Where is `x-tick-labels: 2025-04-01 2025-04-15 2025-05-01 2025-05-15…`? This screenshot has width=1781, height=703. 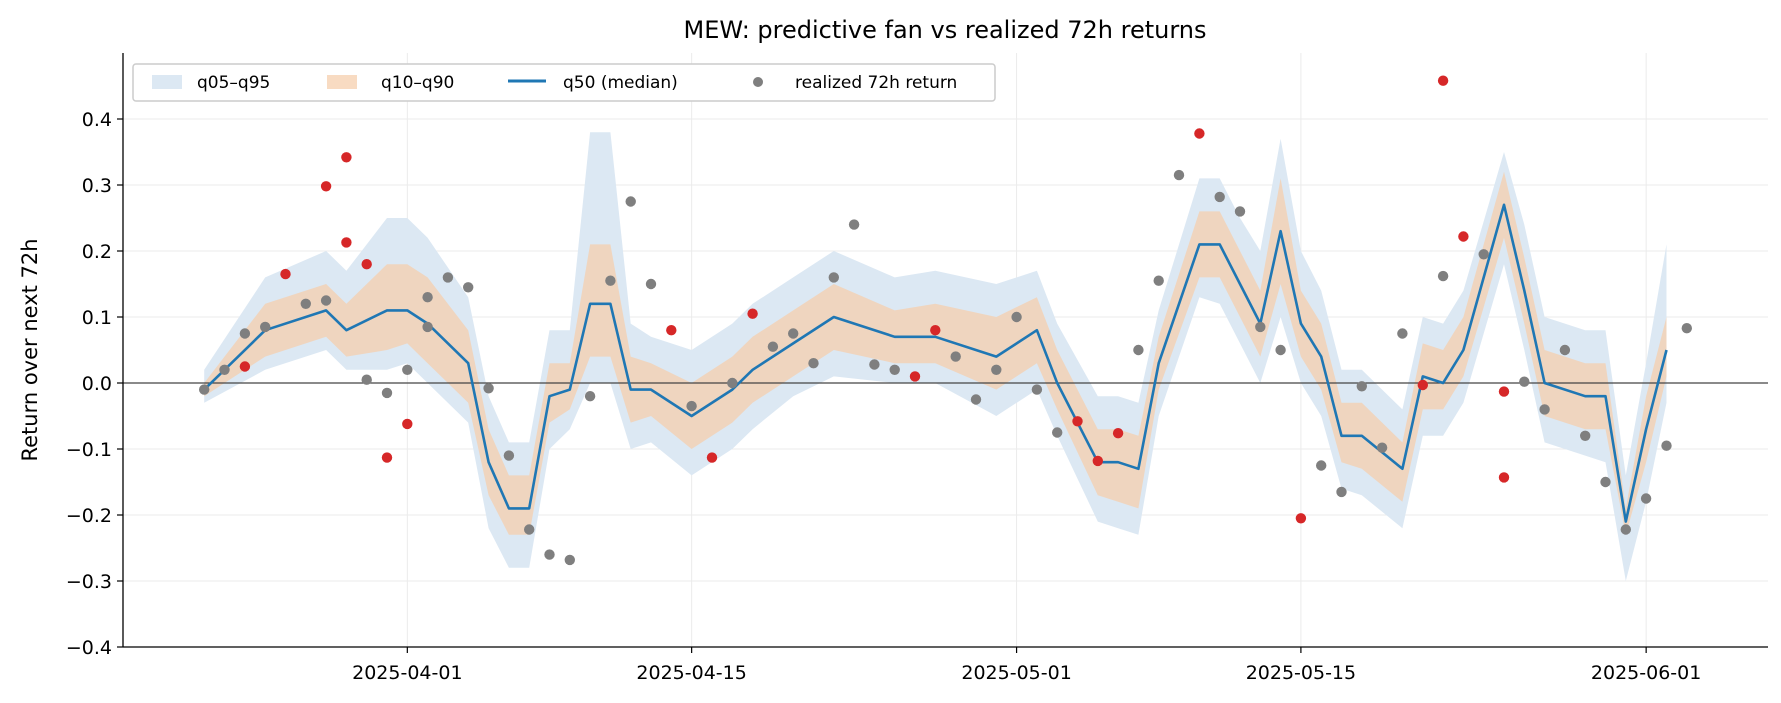 x-tick-labels: 2025-04-01 2025-04-15 2025-05-01 2025-05-15… is located at coordinates (1026, 673).